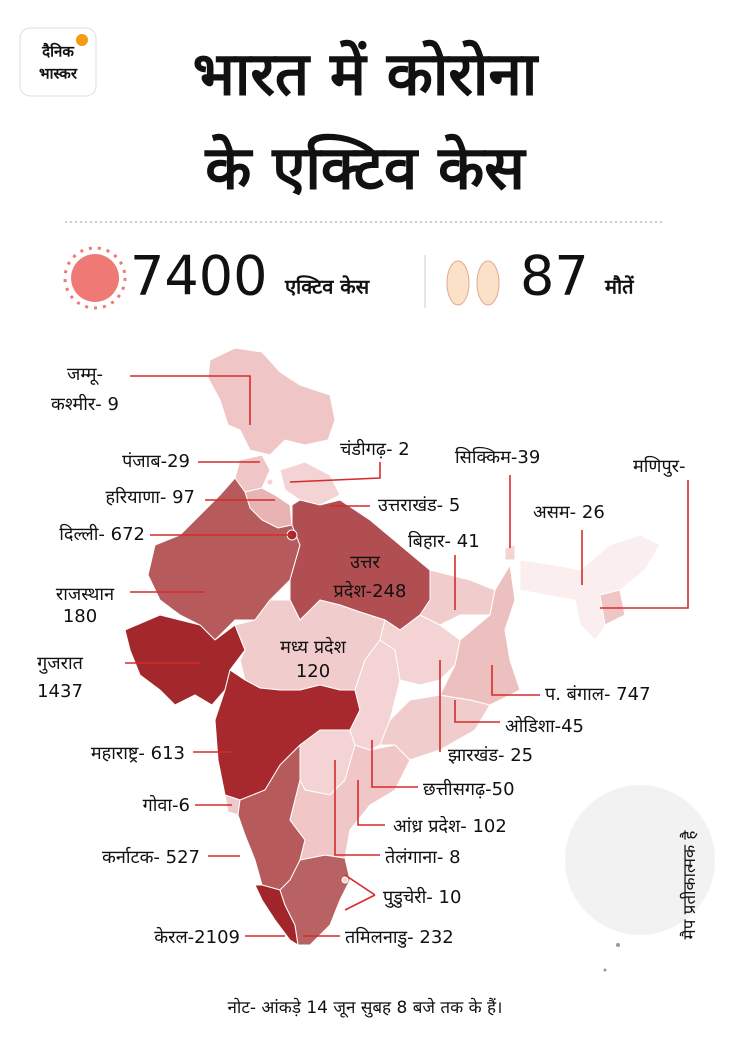 This screenshot has height=1041, width=730. Describe the element at coordinates (510, 552) in the screenshot. I see `state-sikkim` at that location.